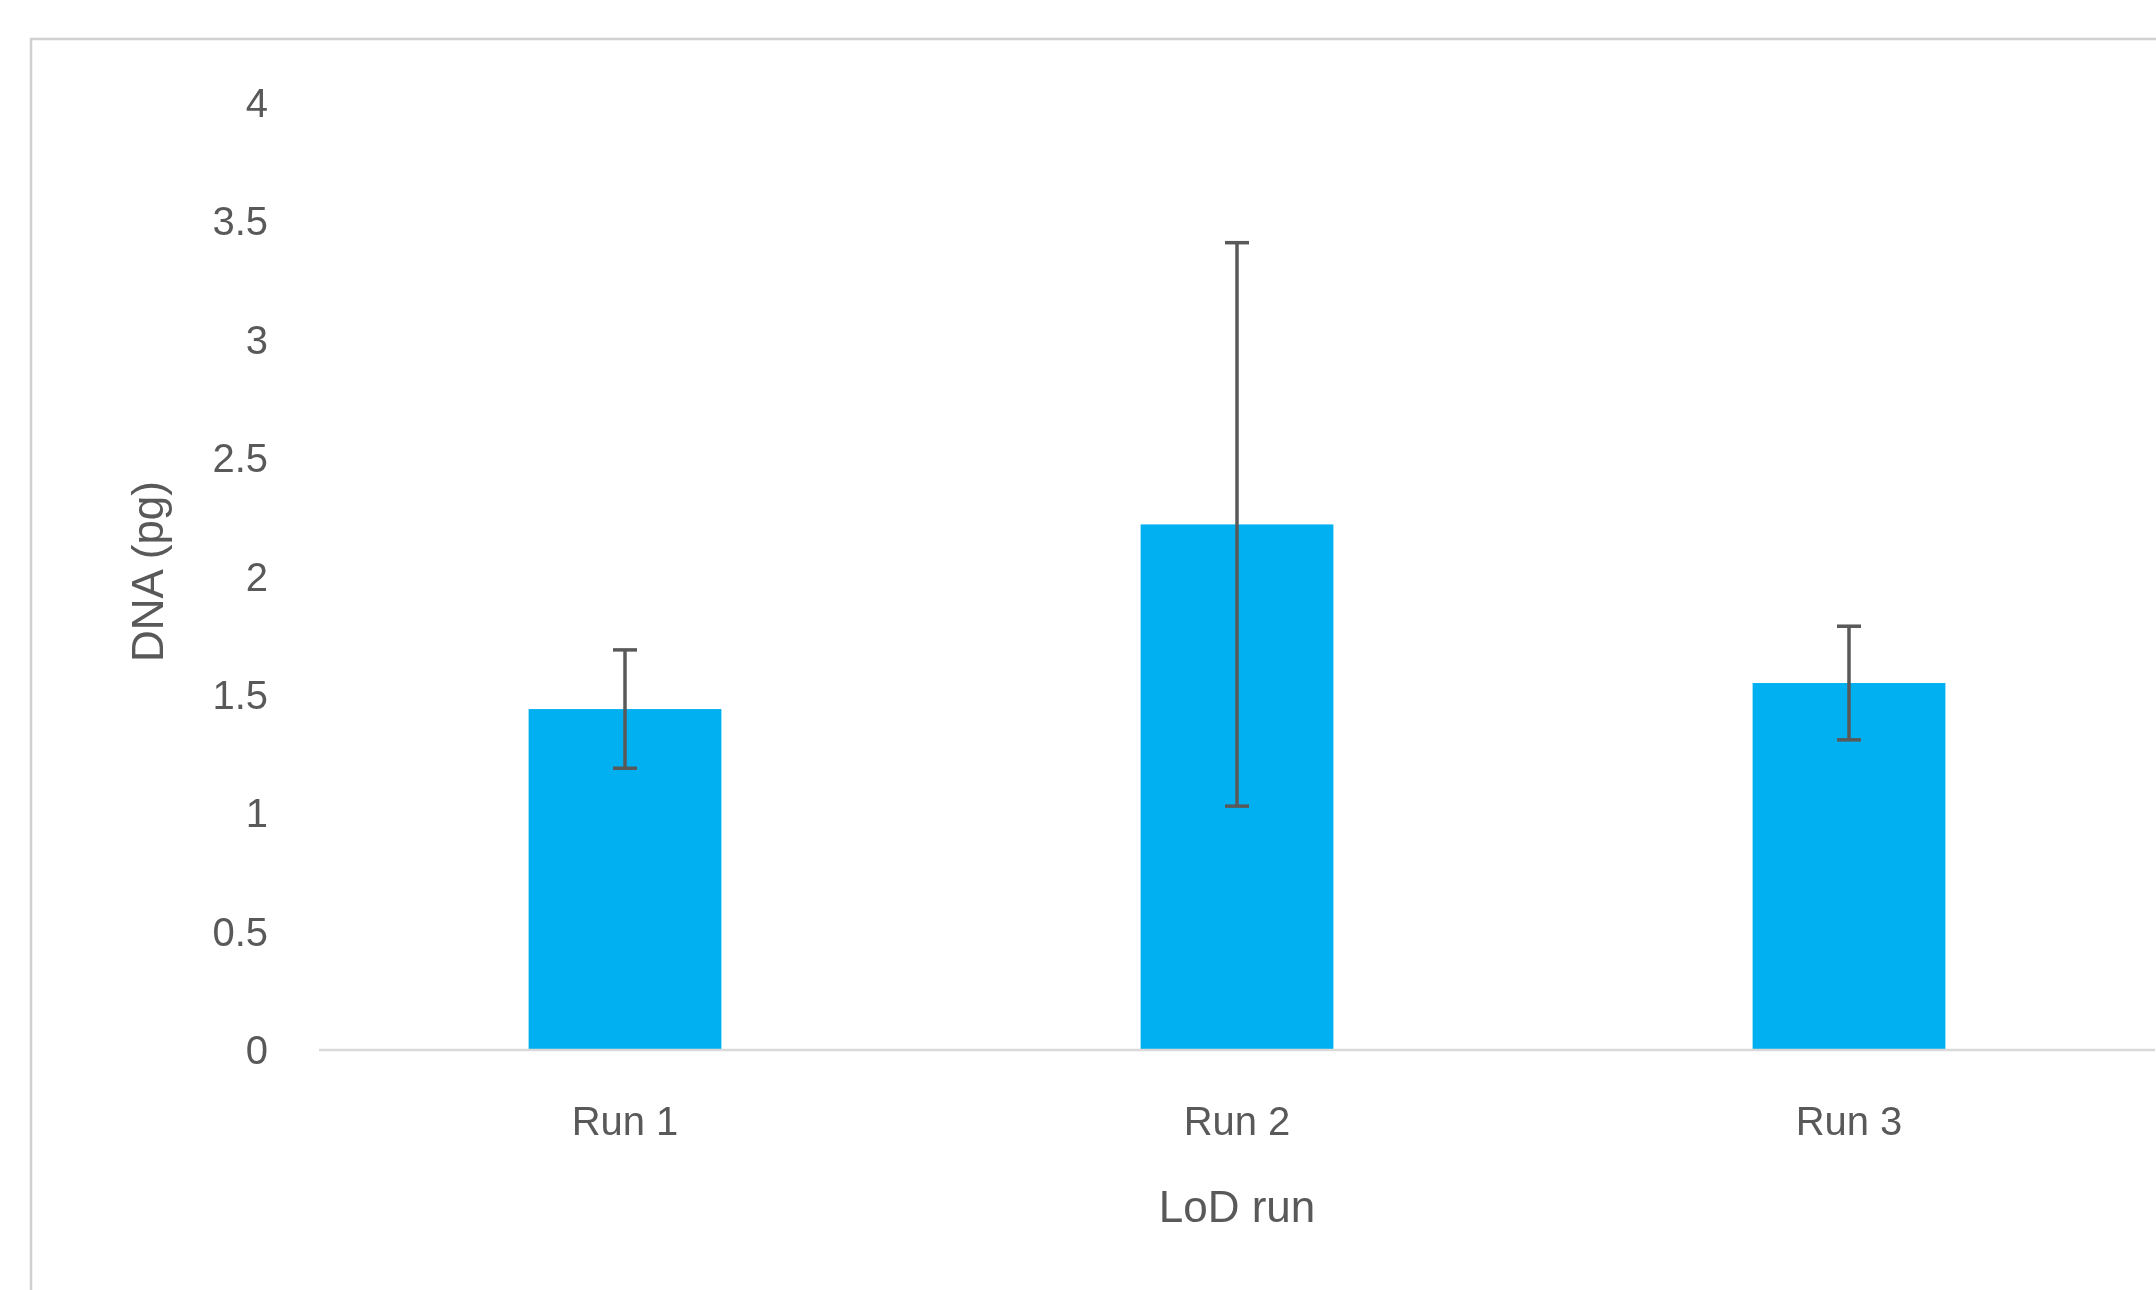 This screenshot has height=1290, width=2156. What do you see at coordinates (240, 221) in the screenshot?
I see `y-tick-label: 3.5` at bounding box center [240, 221].